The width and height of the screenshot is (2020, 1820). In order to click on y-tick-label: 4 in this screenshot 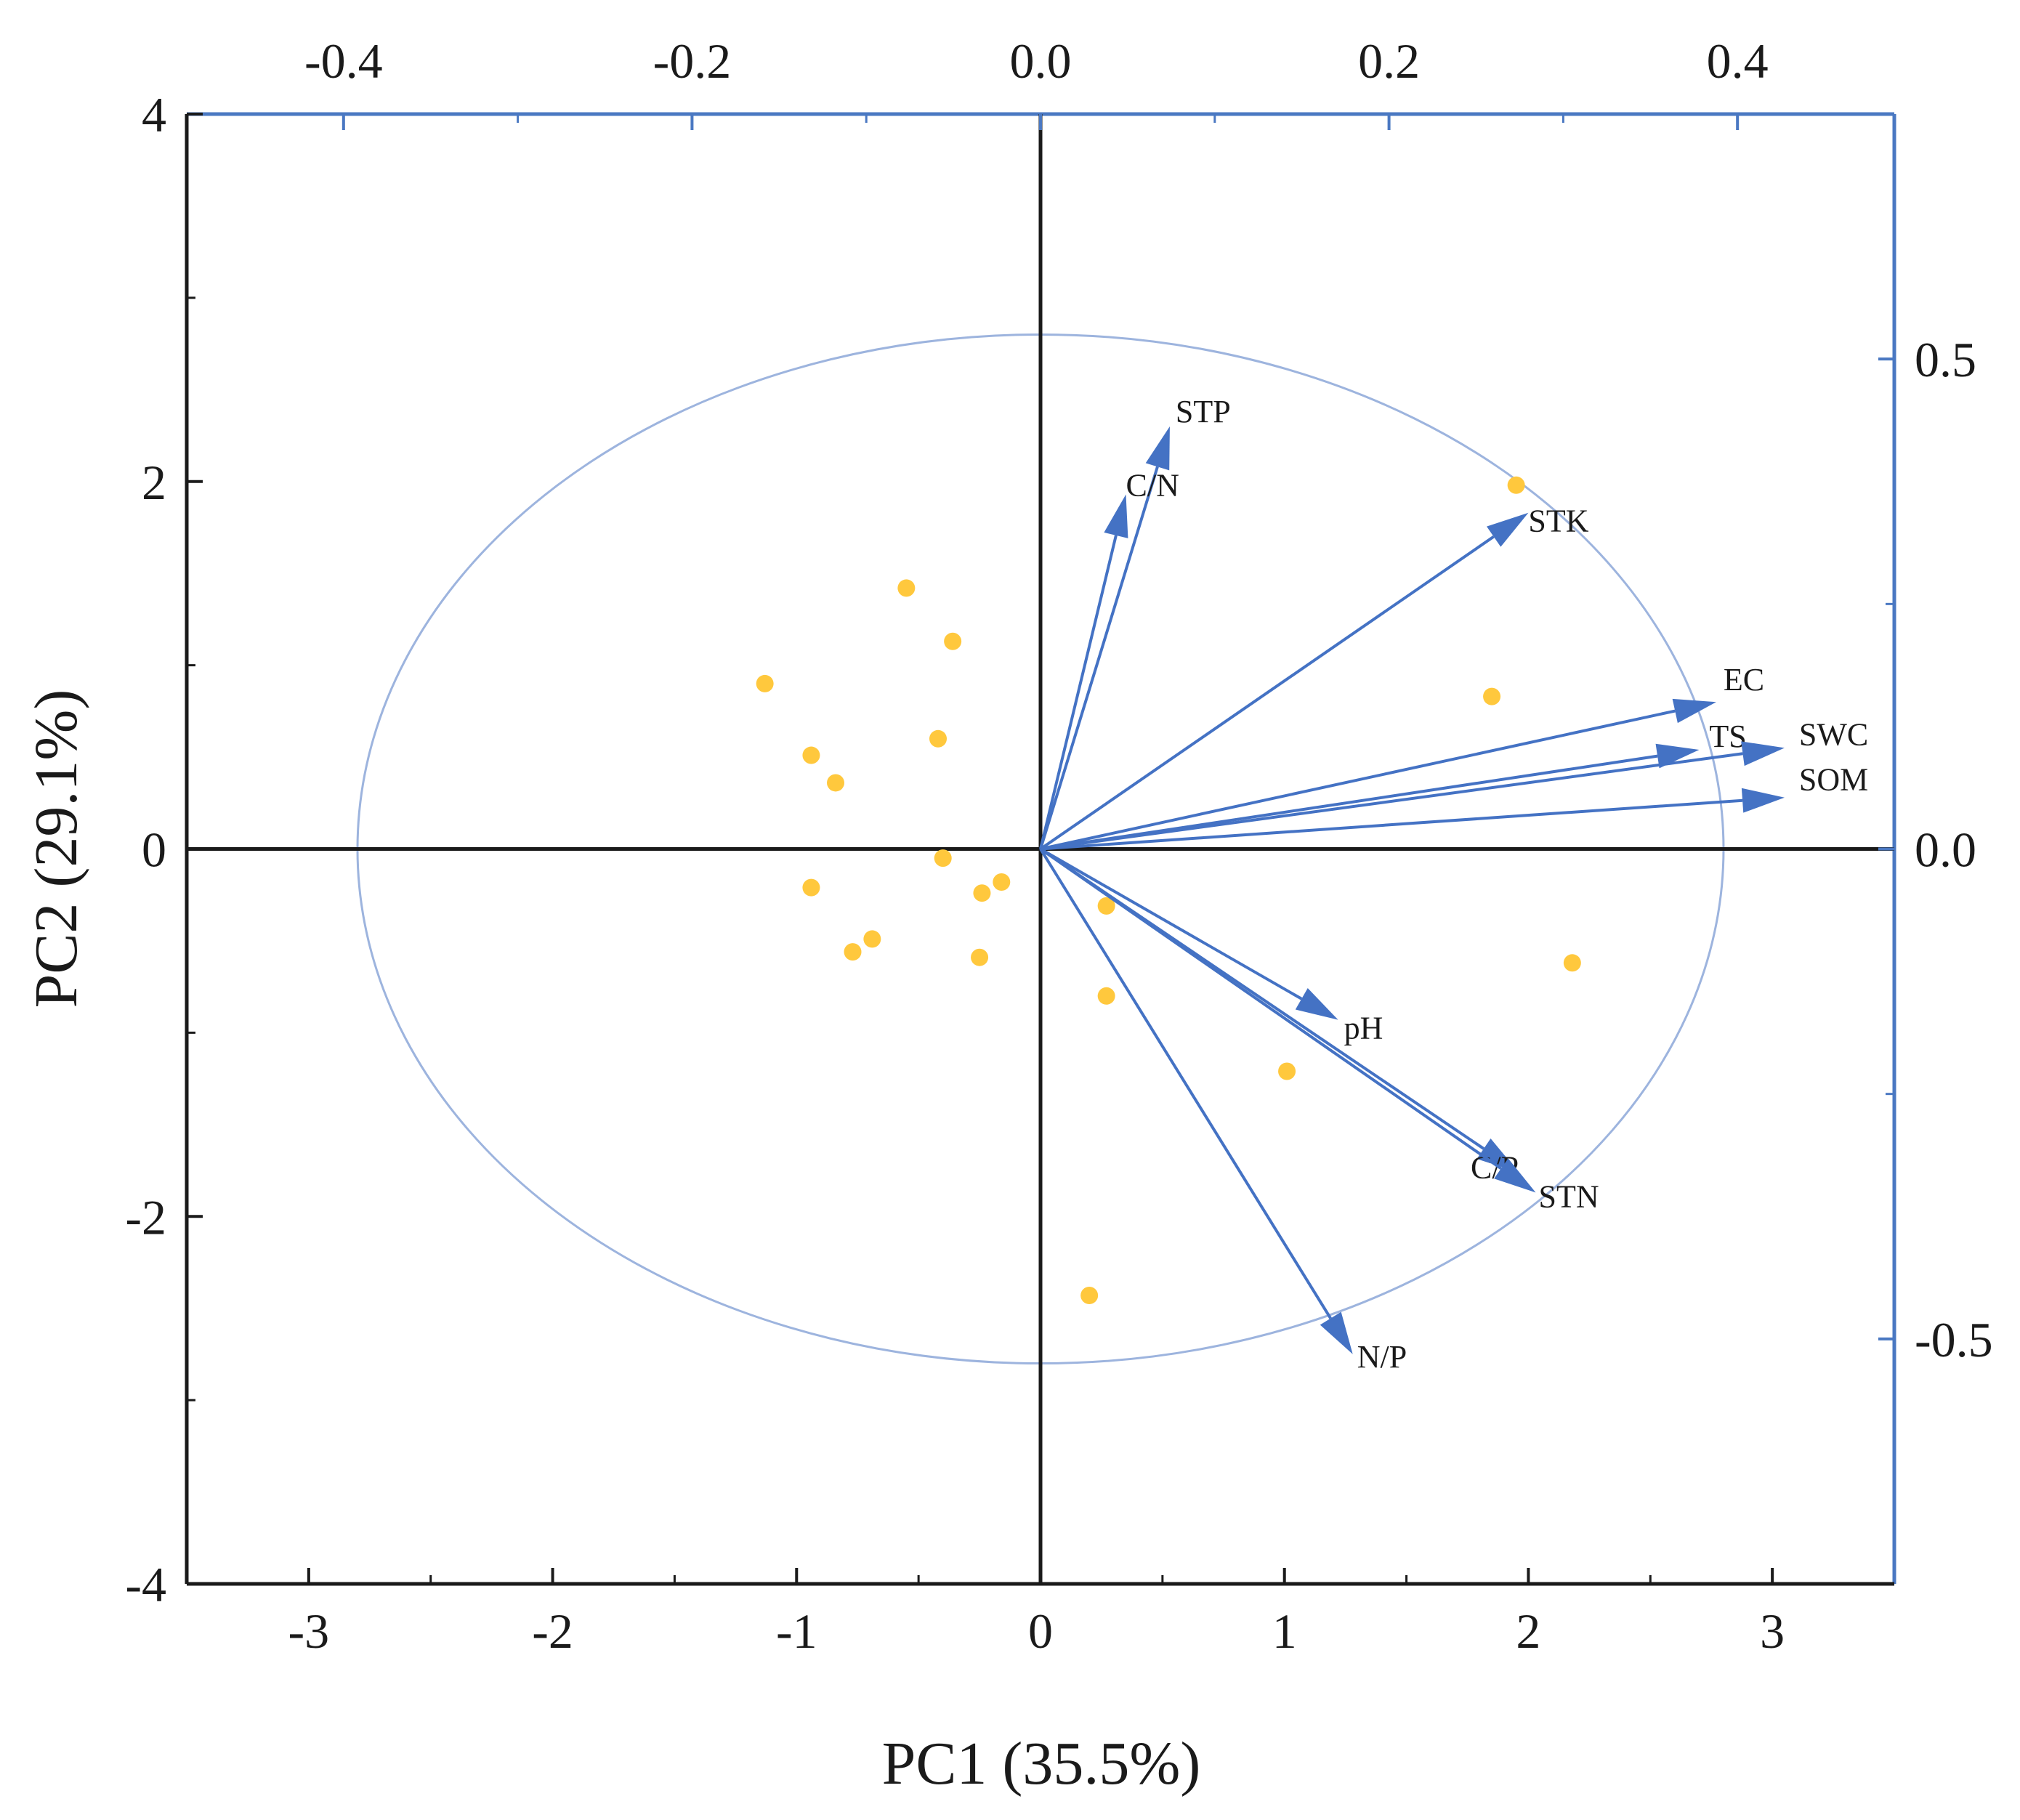, I will do `click(154, 115)`.